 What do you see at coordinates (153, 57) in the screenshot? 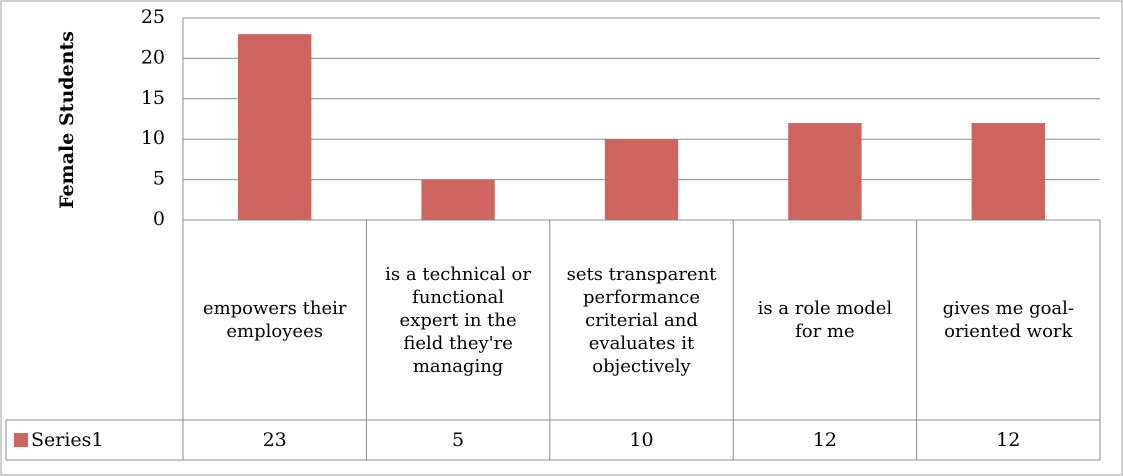
I see `y-tick-label: 20` at bounding box center [153, 57].